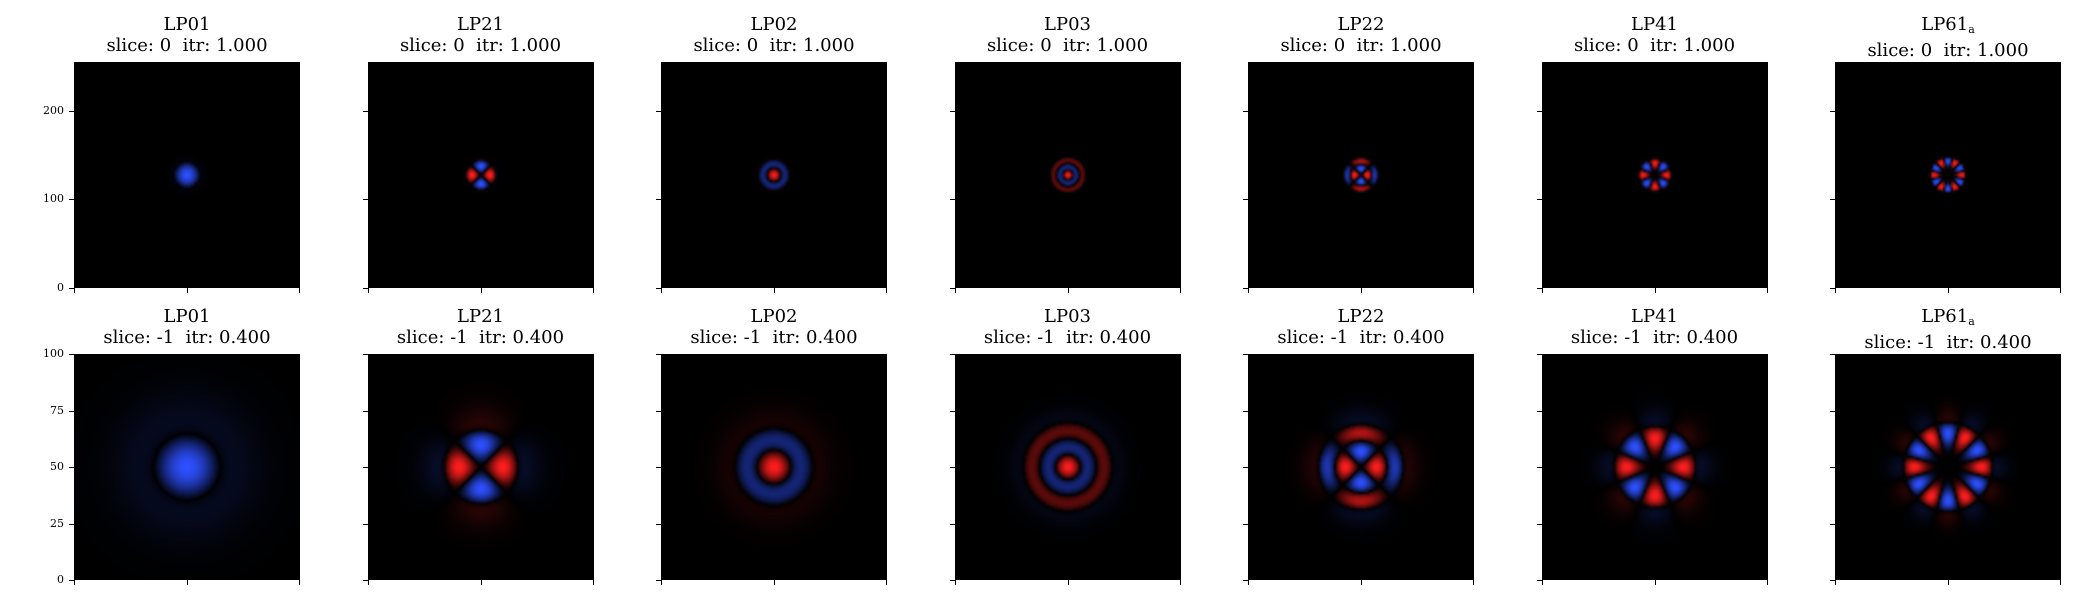 This screenshot has height=600, width=2100. What do you see at coordinates (1067, 316) in the screenshot?
I see `mode-name: LP03` at bounding box center [1067, 316].